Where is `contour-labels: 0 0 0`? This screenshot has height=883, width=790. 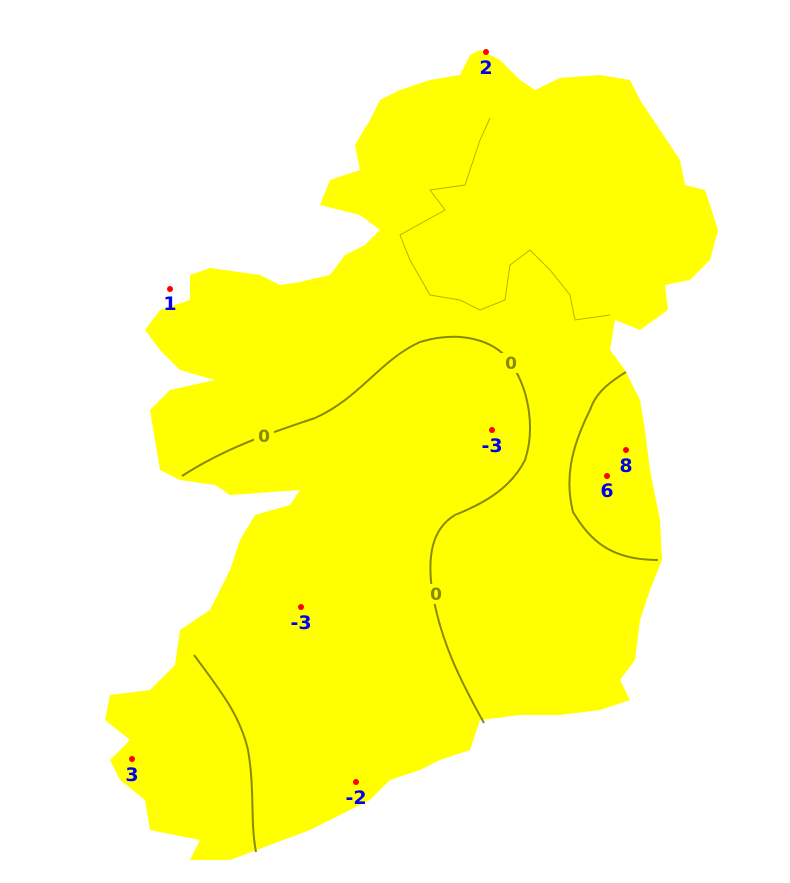 contour-labels: 0 0 0 is located at coordinates (387, 479).